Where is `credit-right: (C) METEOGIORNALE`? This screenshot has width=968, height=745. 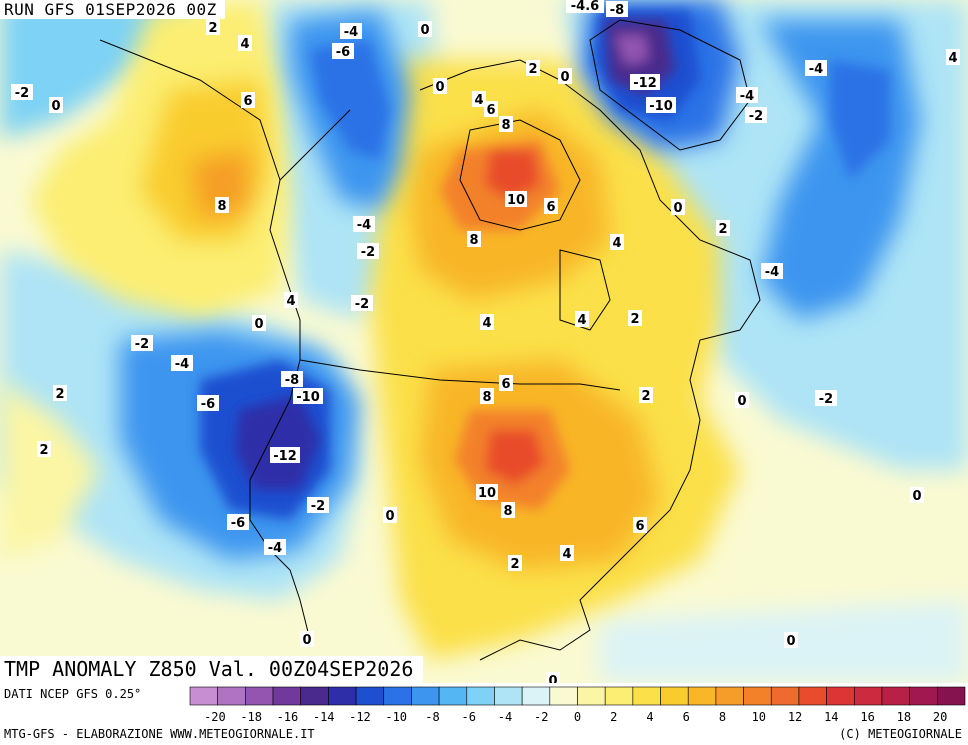
credit-right: (C) METEOGIORNALE is located at coordinates (900, 734).